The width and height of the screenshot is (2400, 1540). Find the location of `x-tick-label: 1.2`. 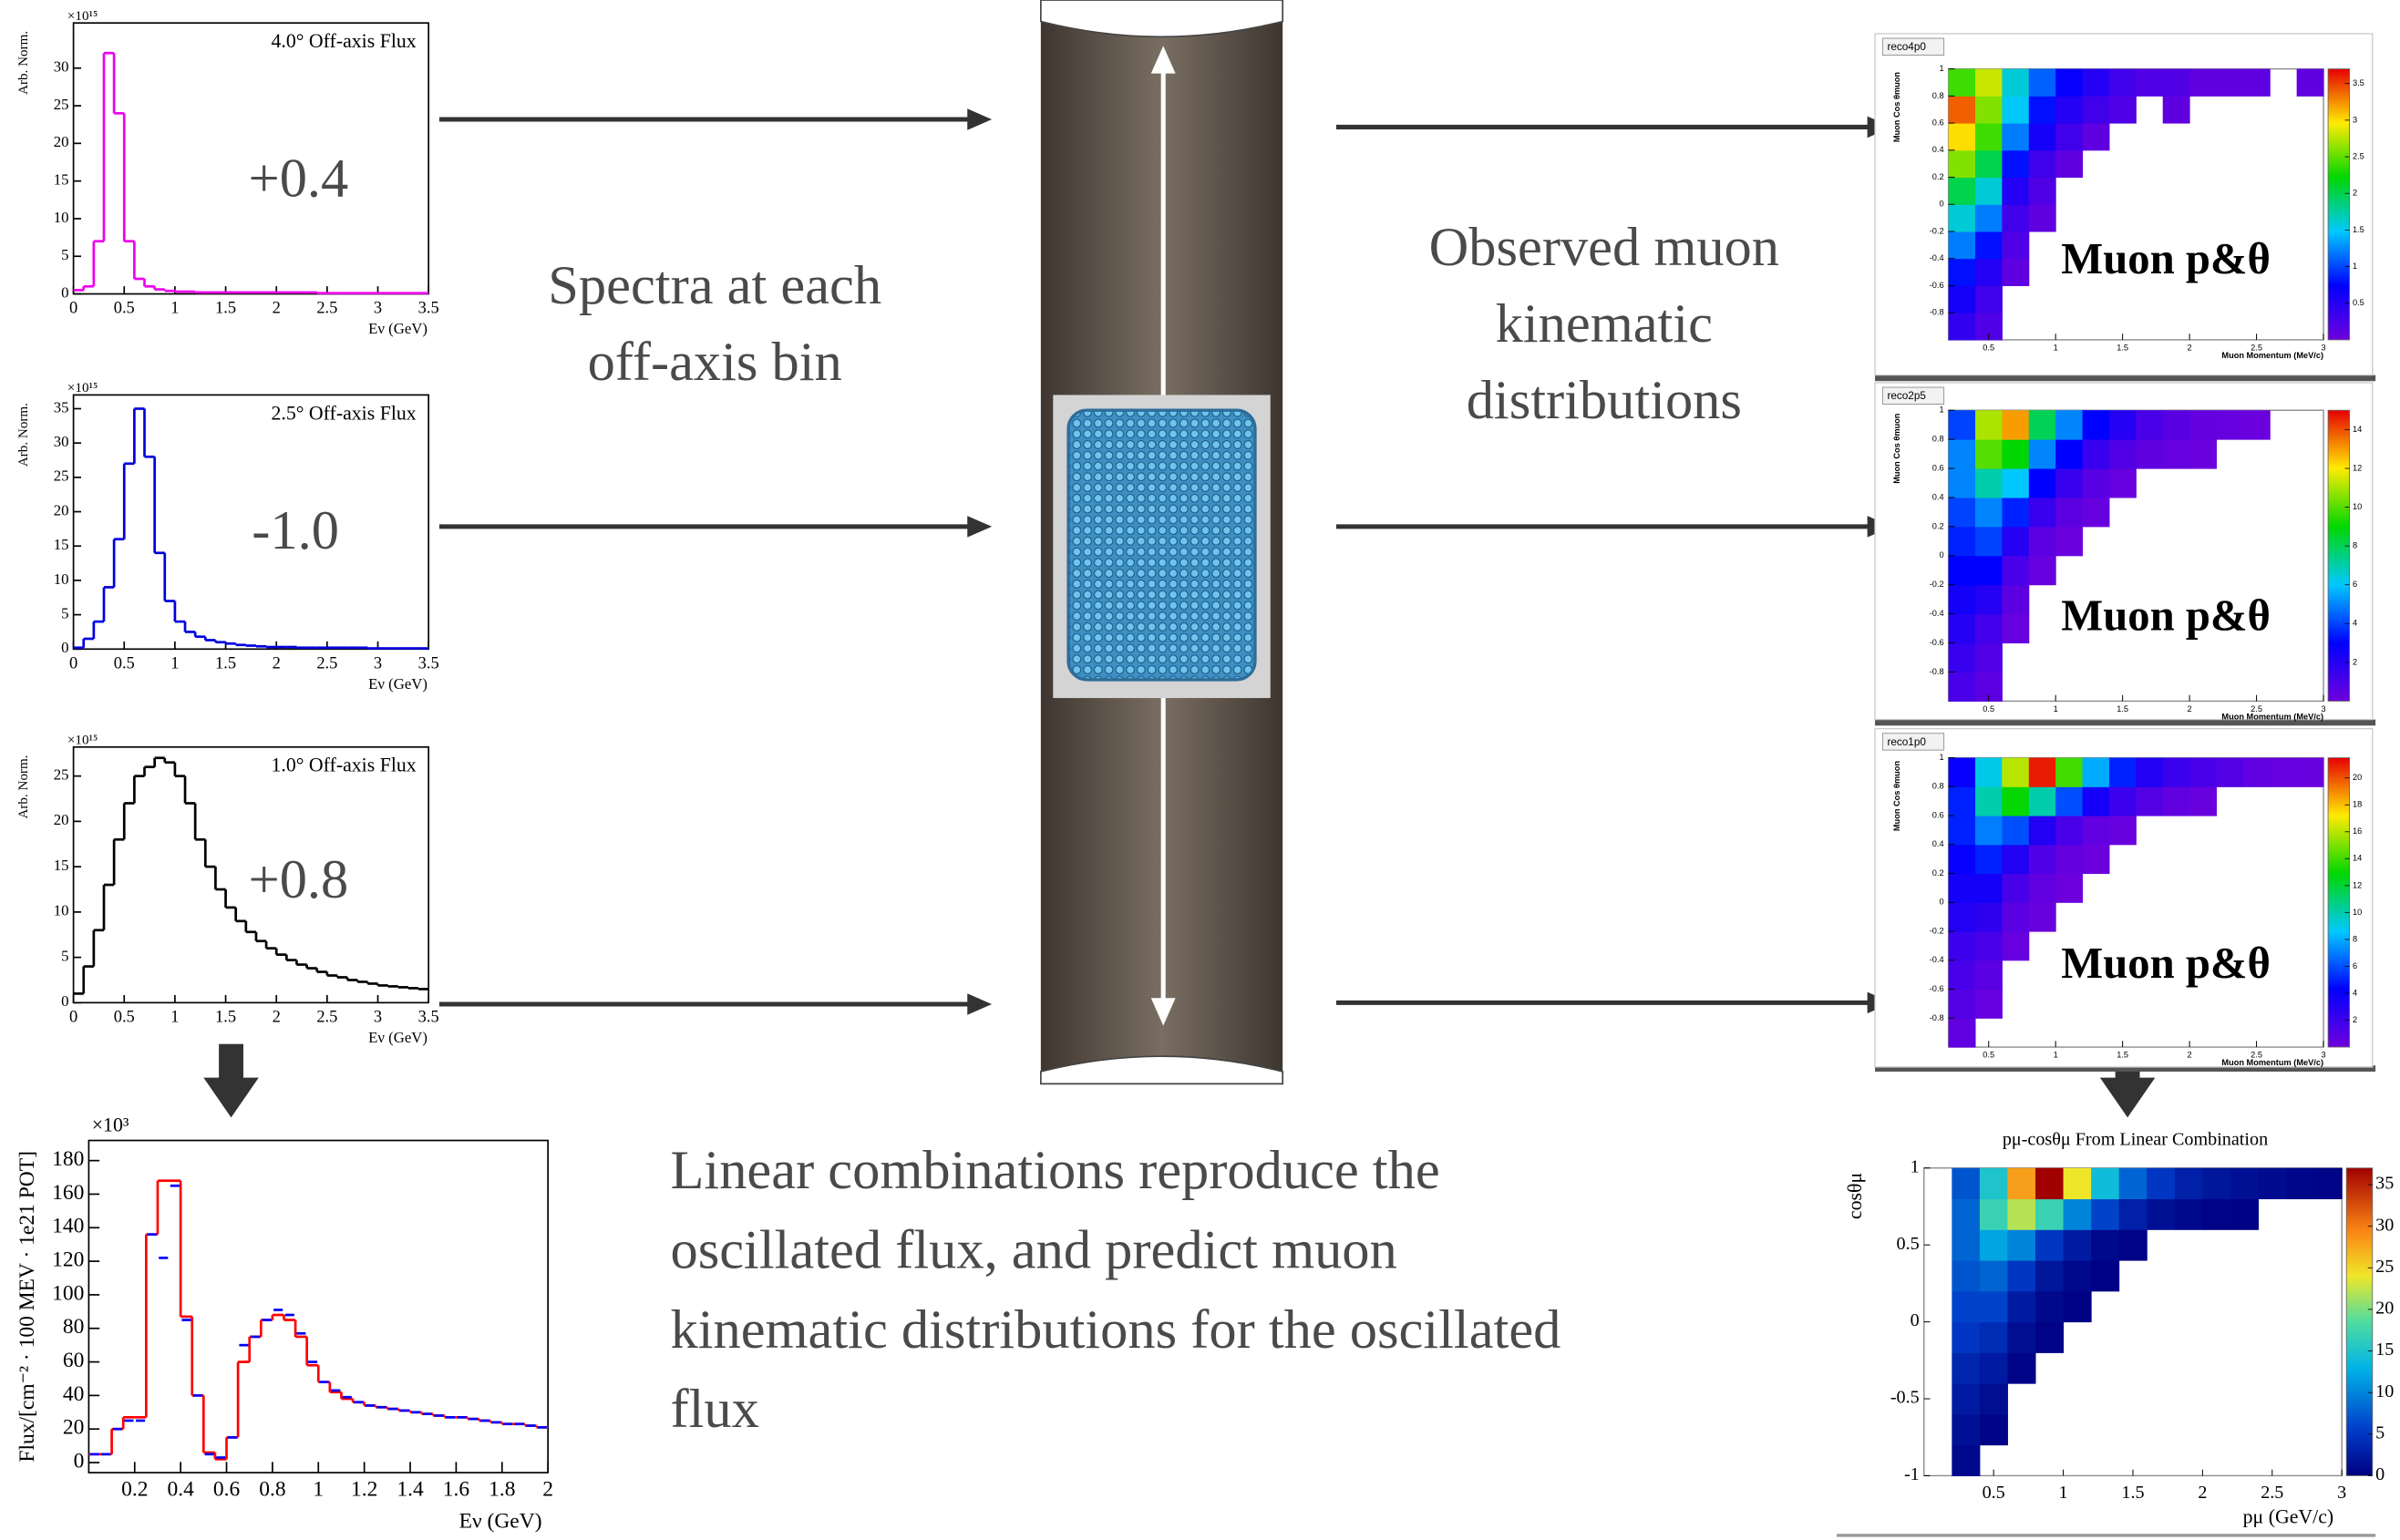

x-tick-label: 1.2 is located at coordinates (364, 1490).